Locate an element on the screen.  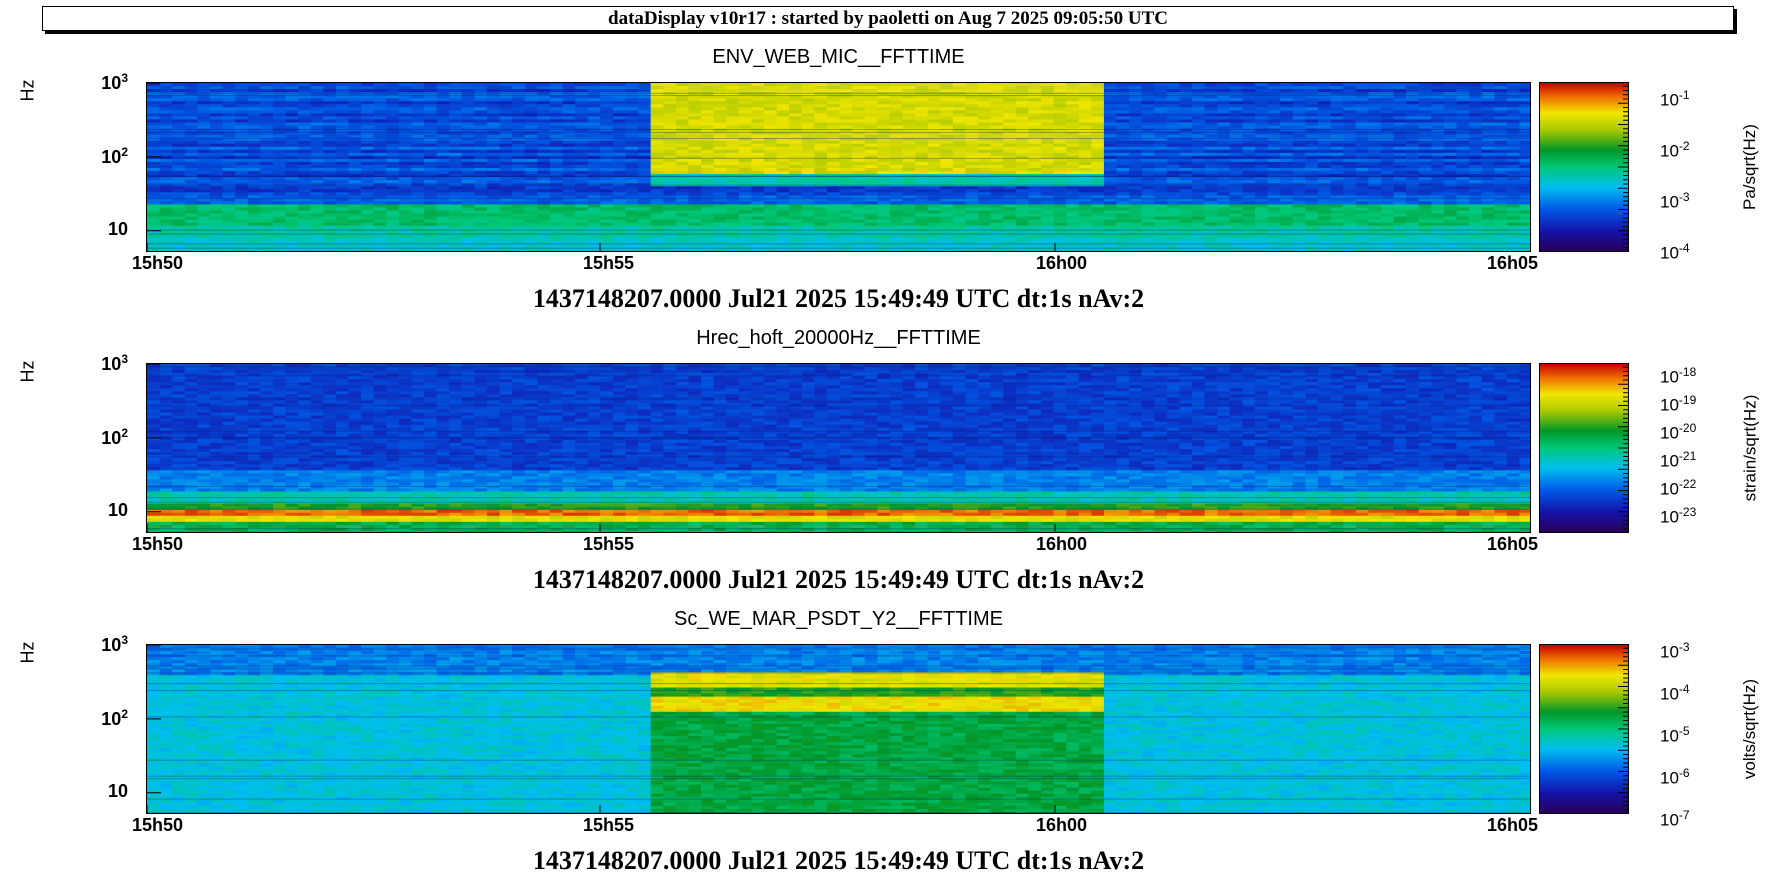
spectrogram-plot is located at coordinates (838, 167).